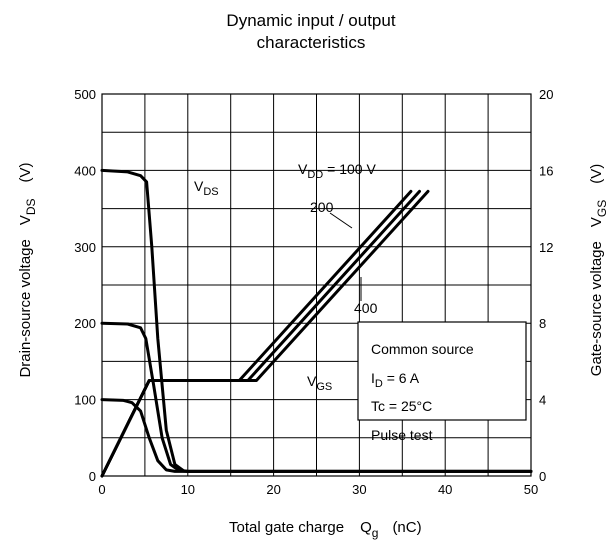  I want to click on conditions-box-frame, so click(442, 371).